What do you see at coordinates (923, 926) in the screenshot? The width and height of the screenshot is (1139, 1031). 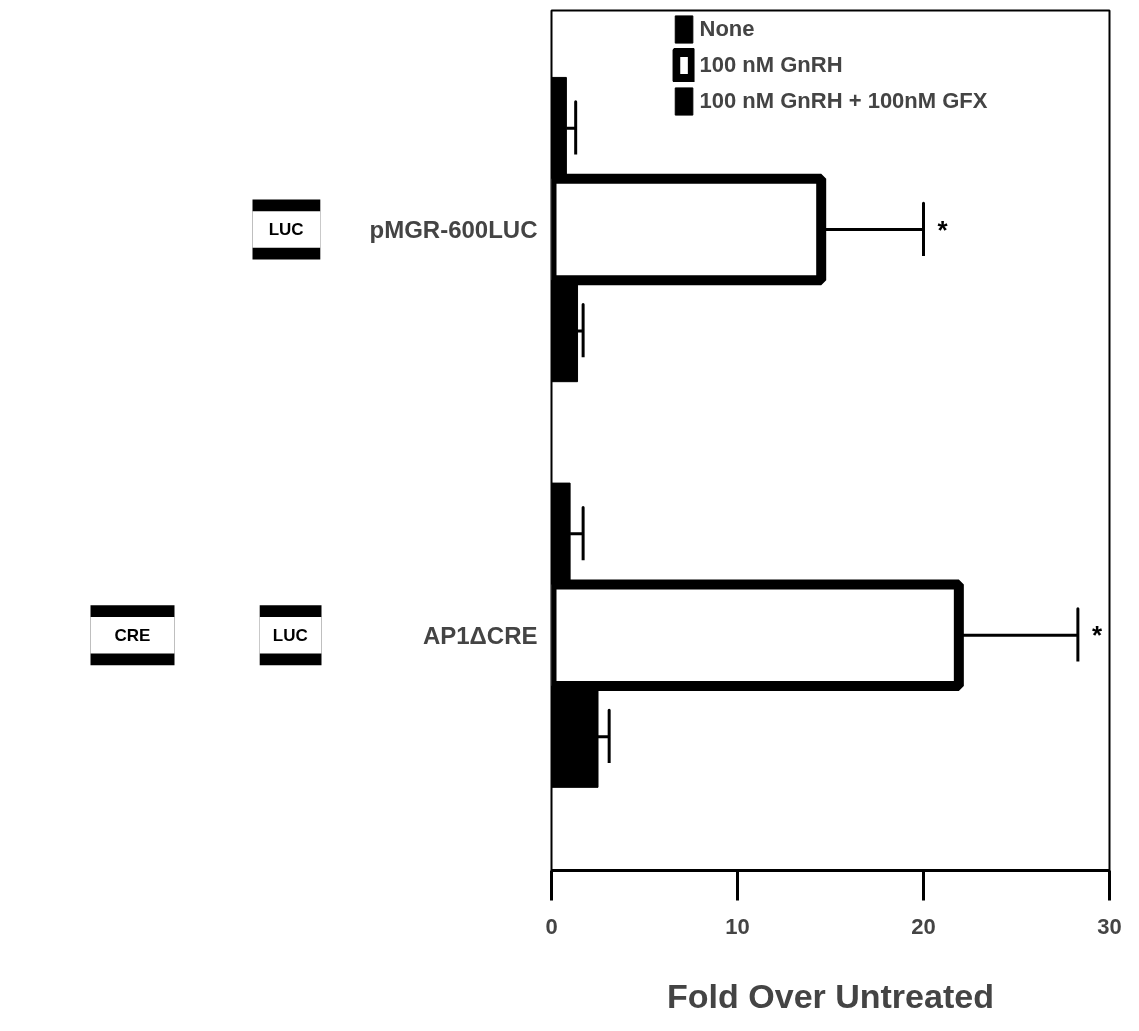 I see `x-tick-label: 20` at bounding box center [923, 926].